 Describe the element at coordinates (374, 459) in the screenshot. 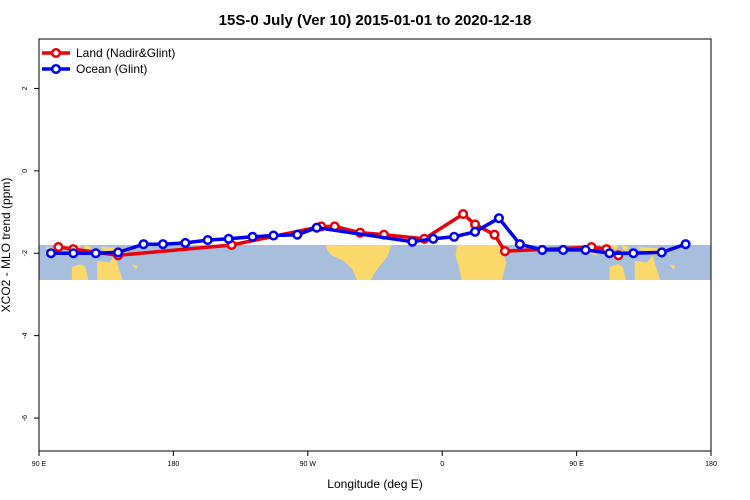

I see `x-axis: 90 E 180 90 W 0 90 E 180` at that location.